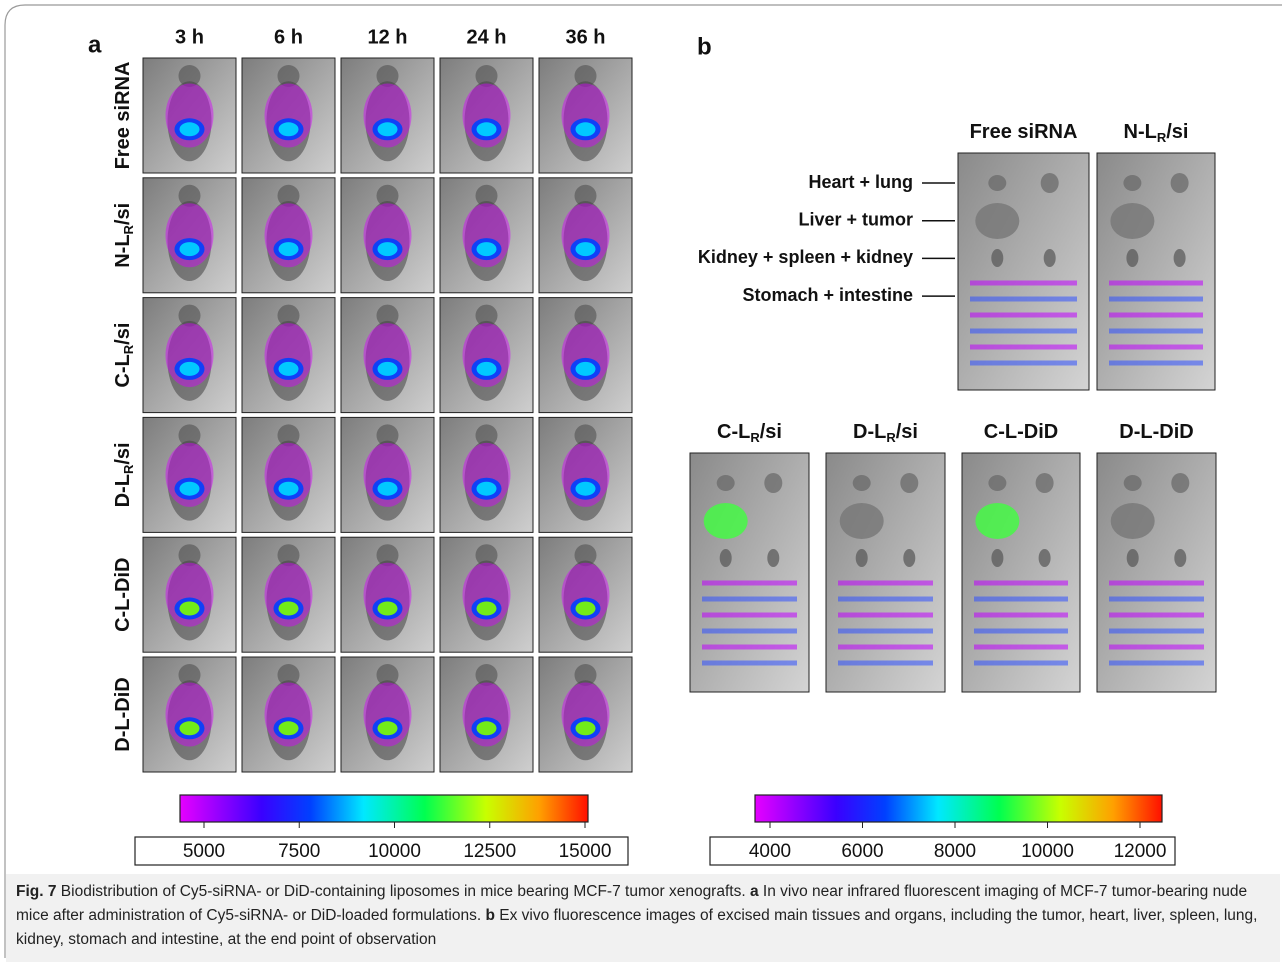  What do you see at coordinates (123, 370) in the screenshot?
I see `label-text: C-L` at bounding box center [123, 370].